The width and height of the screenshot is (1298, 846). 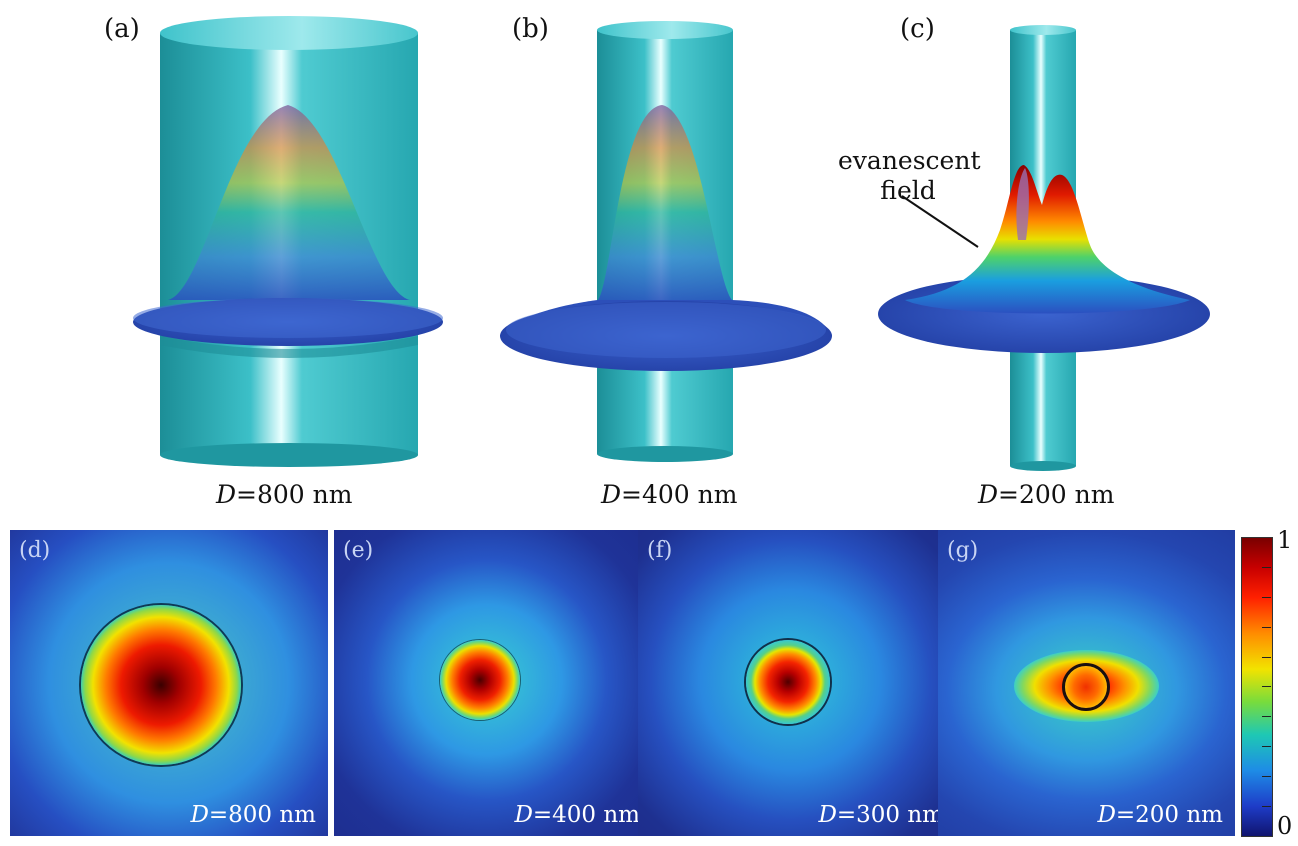 What do you see at coordinates (122, 29) in the screenshot?
I see `panel-label-a: (a)` at bounding box center [122, 29].